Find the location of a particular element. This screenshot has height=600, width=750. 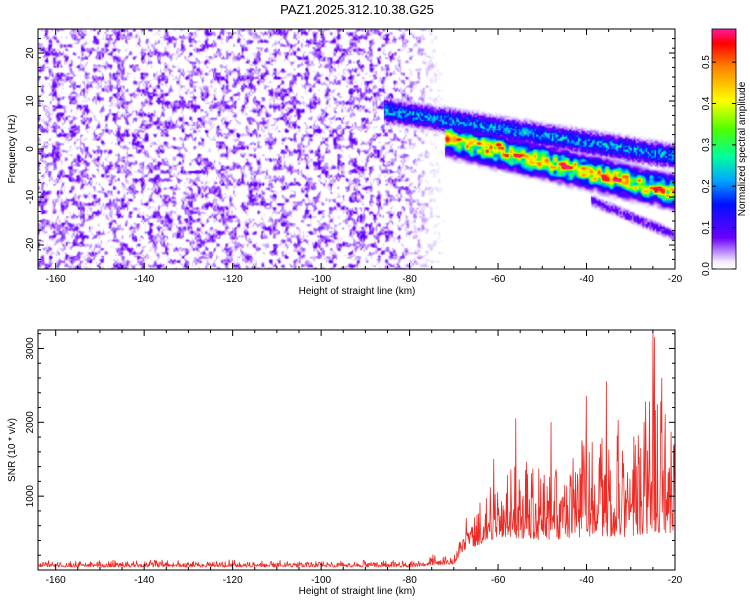

colorbar-tick-label: 0.1 is located at coordinates (706, 227).